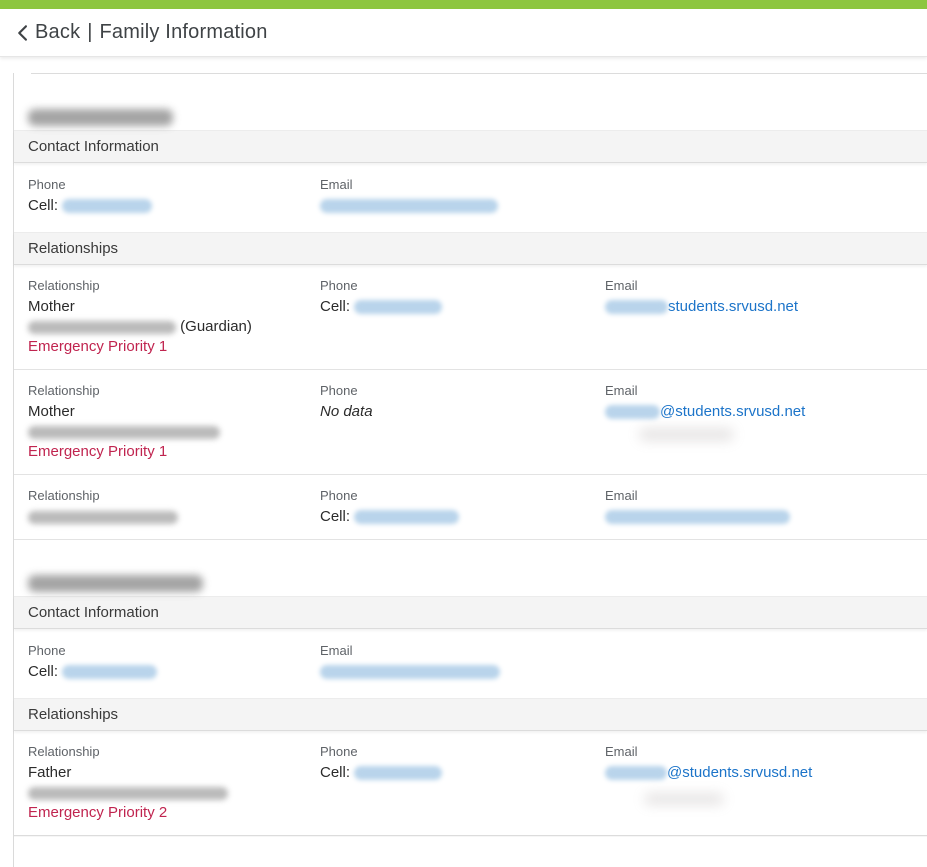 This screenshot has height=867, width=927. What do you see at coordinates (183, 32) in the screenshot?
I see `page-title: Family Information` at bounding box center [183, 32].